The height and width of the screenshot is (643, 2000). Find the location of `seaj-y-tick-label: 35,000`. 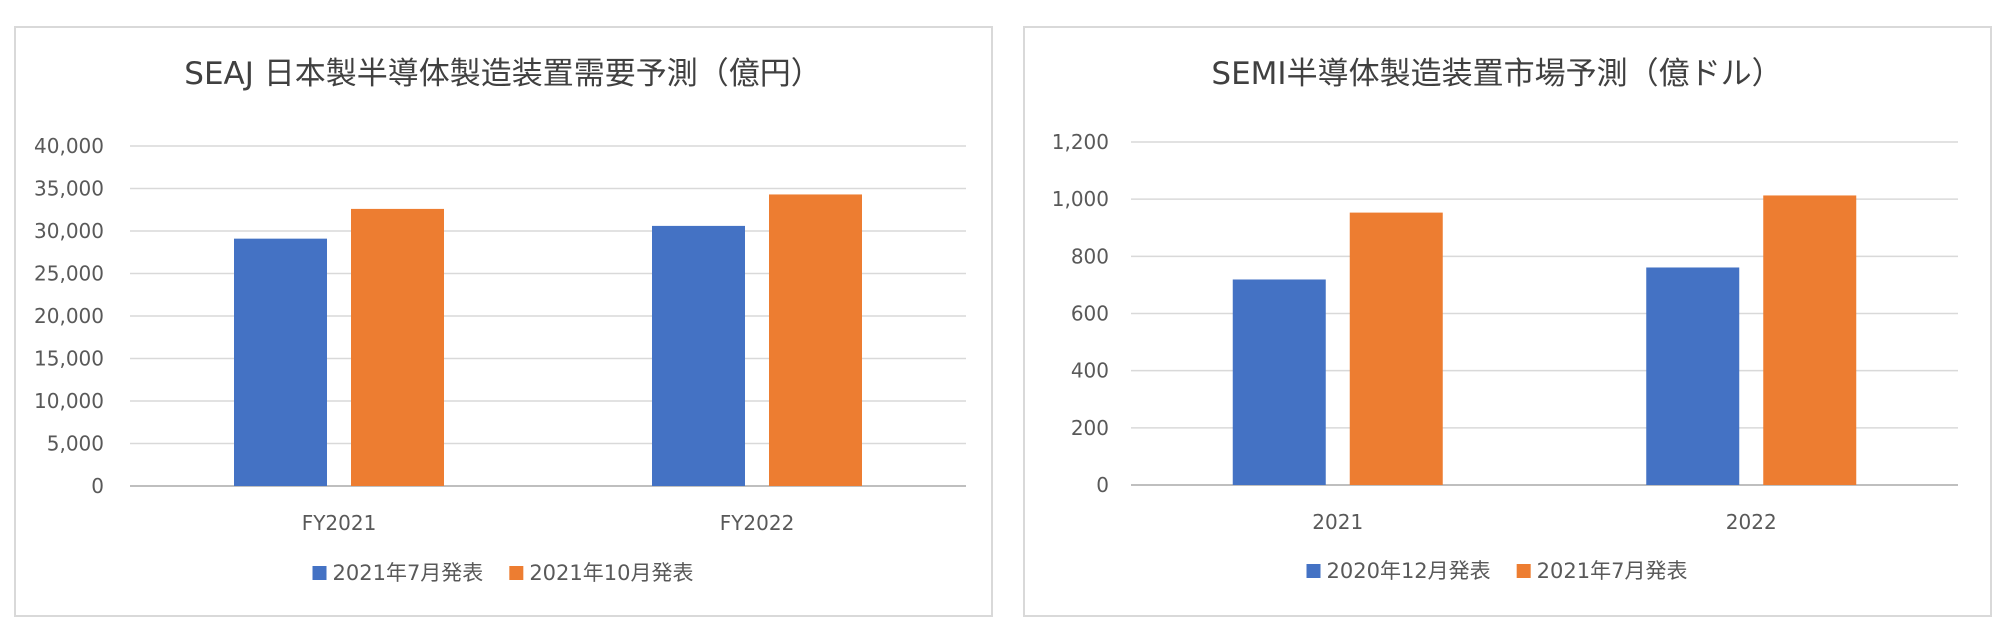

seaj-y-tick-label: 35,000 is located at coordinates (69, 189).